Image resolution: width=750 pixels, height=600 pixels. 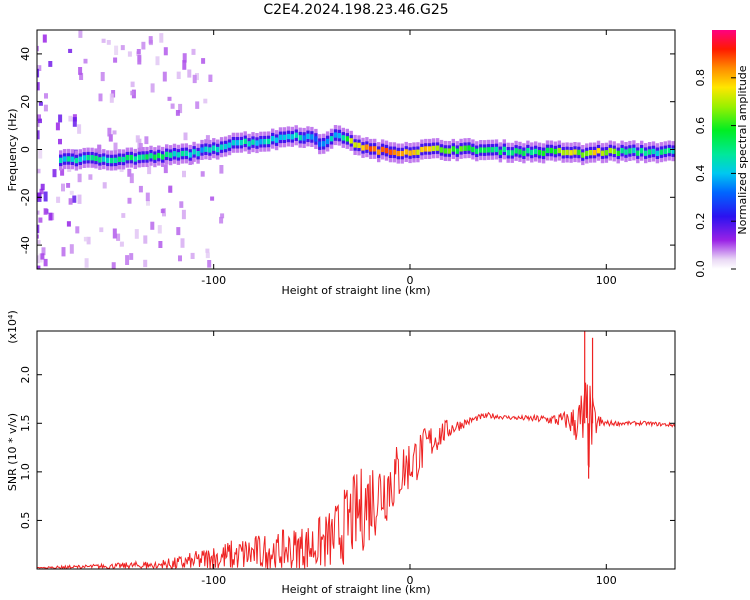 What do you see at coordinates (25, 197) in the screenshot?
I see `y-tick-label: -20` at bounding box center [25, 197].